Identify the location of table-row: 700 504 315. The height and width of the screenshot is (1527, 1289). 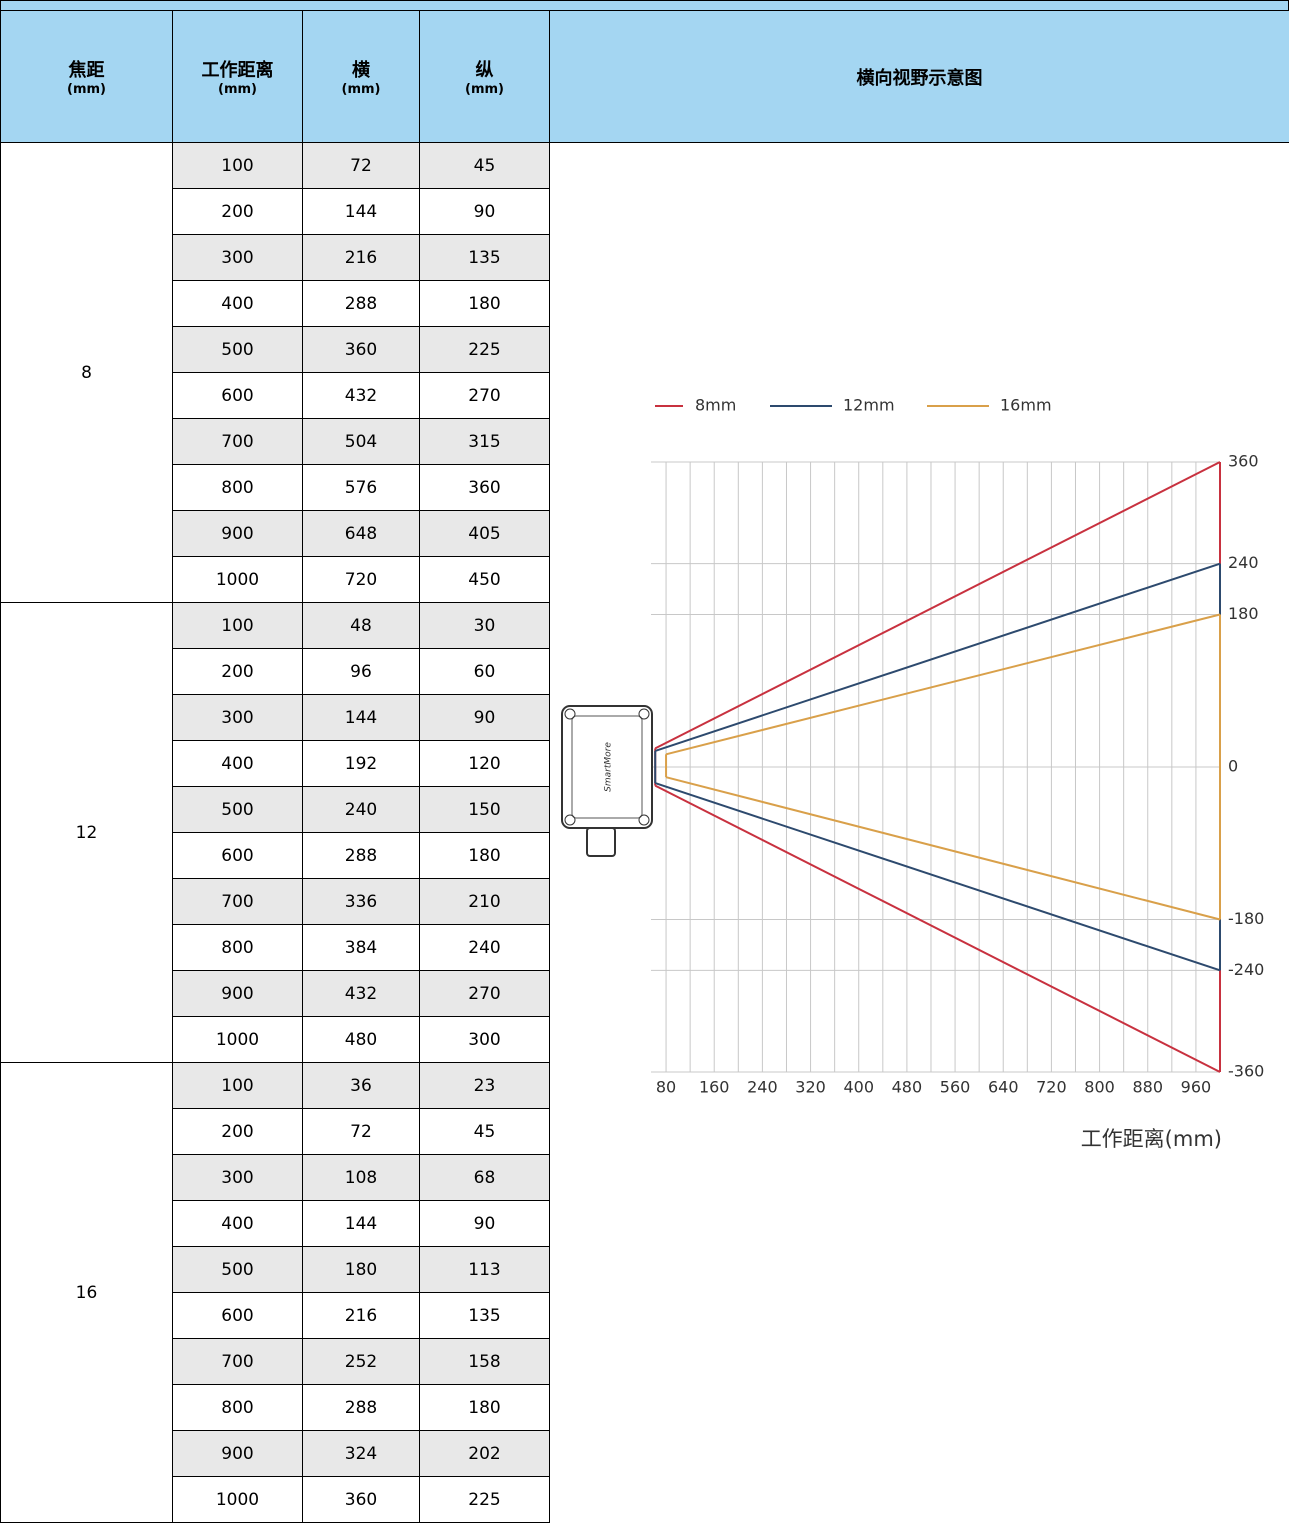
(645, 441).